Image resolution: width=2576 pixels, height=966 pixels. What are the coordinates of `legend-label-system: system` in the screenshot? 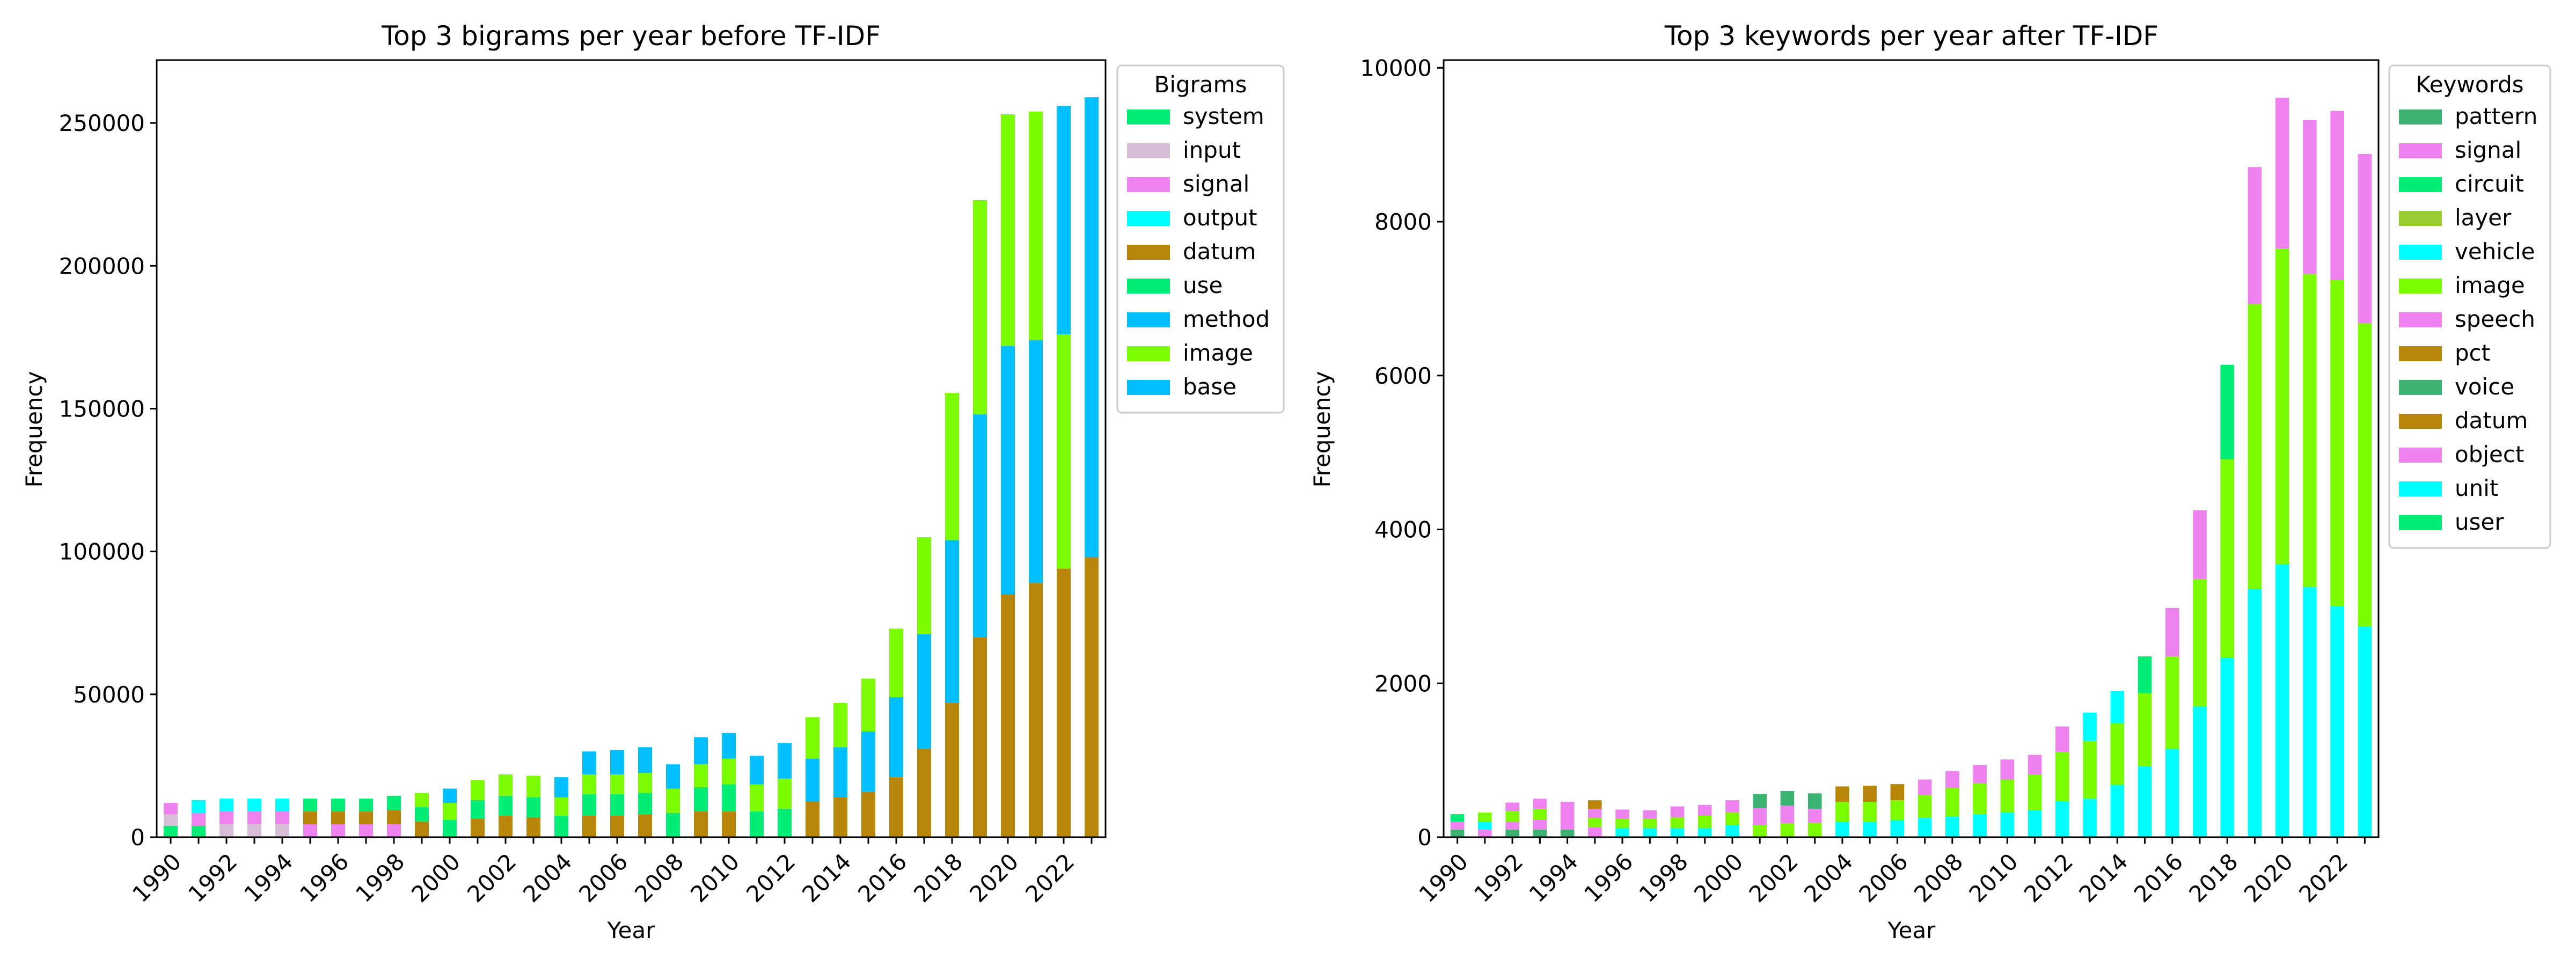 It's located at (1223, 116).